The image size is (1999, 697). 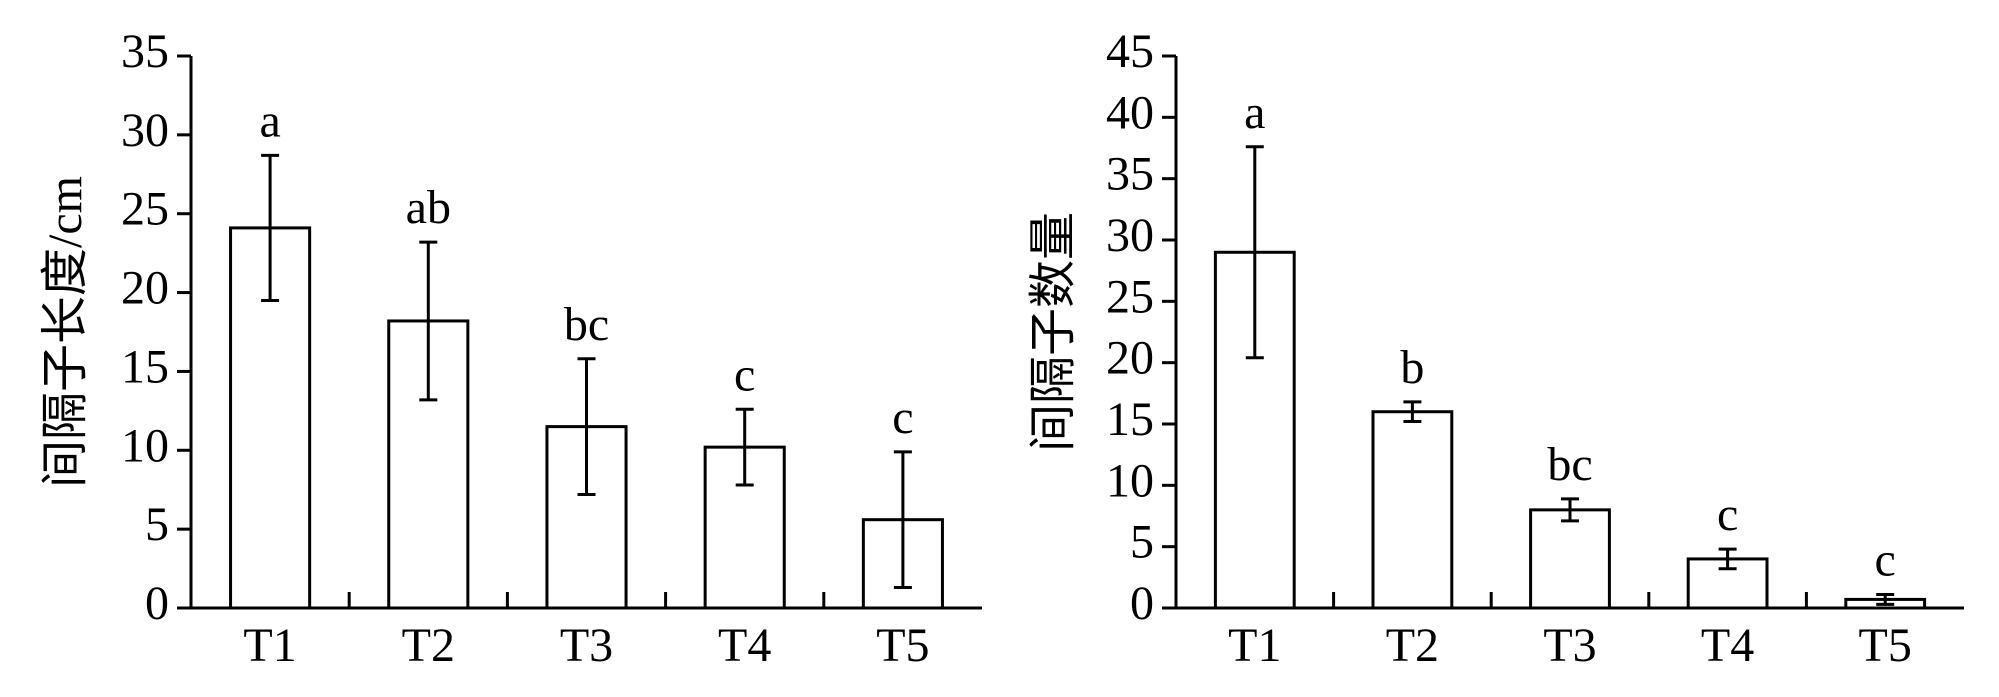 What do you see at coordinates (1130, 112) in the screenshot?
I see `y-tick-label: 40` at bounding box center [1130, 112].